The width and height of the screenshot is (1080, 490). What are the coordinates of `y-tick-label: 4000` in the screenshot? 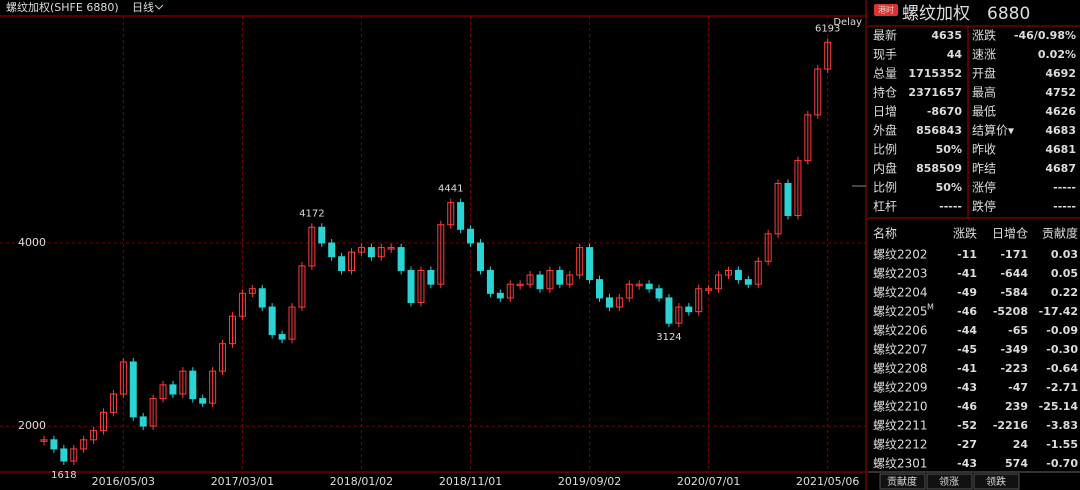 It's located at (32, 242).